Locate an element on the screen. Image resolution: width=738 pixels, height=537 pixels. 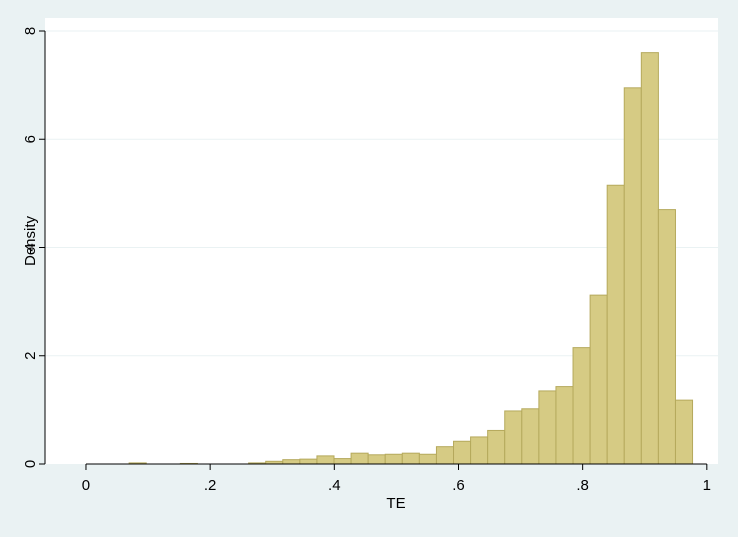
x-tick-label: 0 is located at coordinates (86, 485).